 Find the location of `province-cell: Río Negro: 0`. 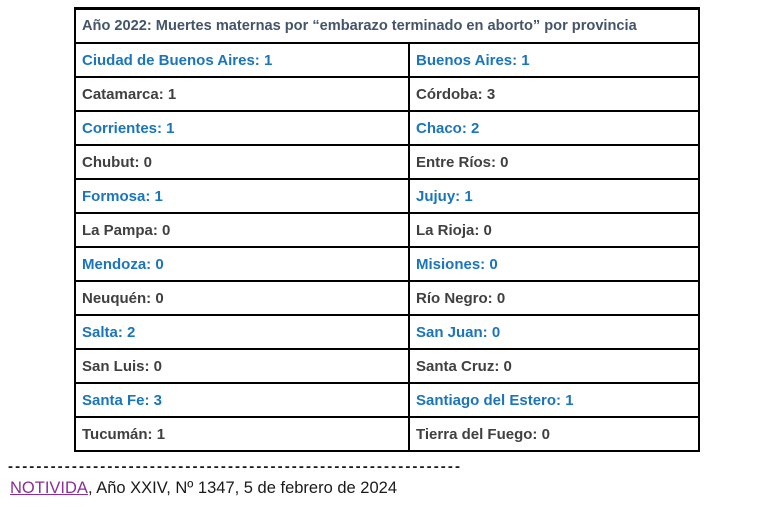

province-cell: Río Negro: 0 is located at coordinates (554, 298).